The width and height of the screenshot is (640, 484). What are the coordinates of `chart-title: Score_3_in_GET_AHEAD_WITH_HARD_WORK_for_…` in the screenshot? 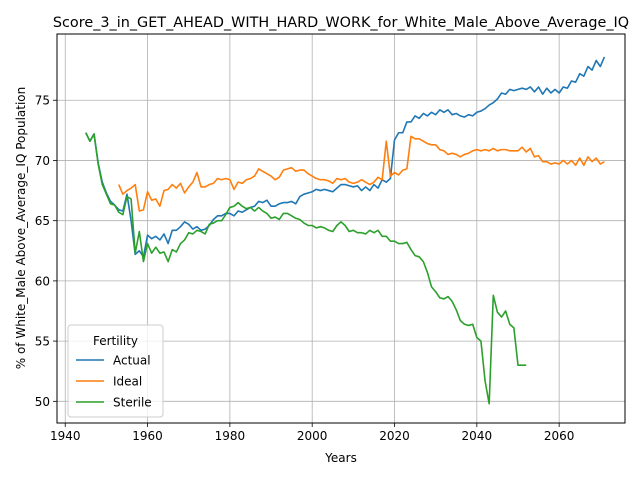 It's located at (341, 23).